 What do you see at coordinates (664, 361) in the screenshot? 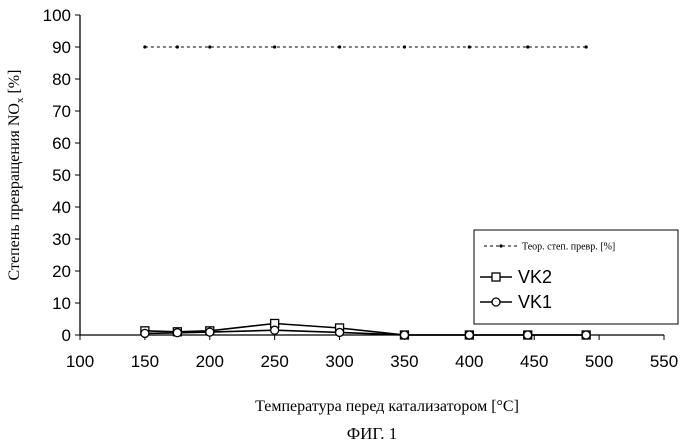
I see `x-tick-label: 550` at bounding box center [664, 361].